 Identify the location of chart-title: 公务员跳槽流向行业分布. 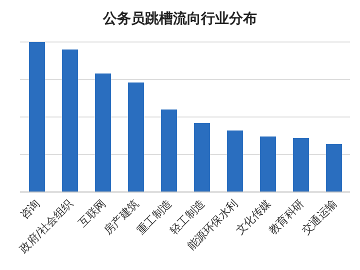
(180, 19).